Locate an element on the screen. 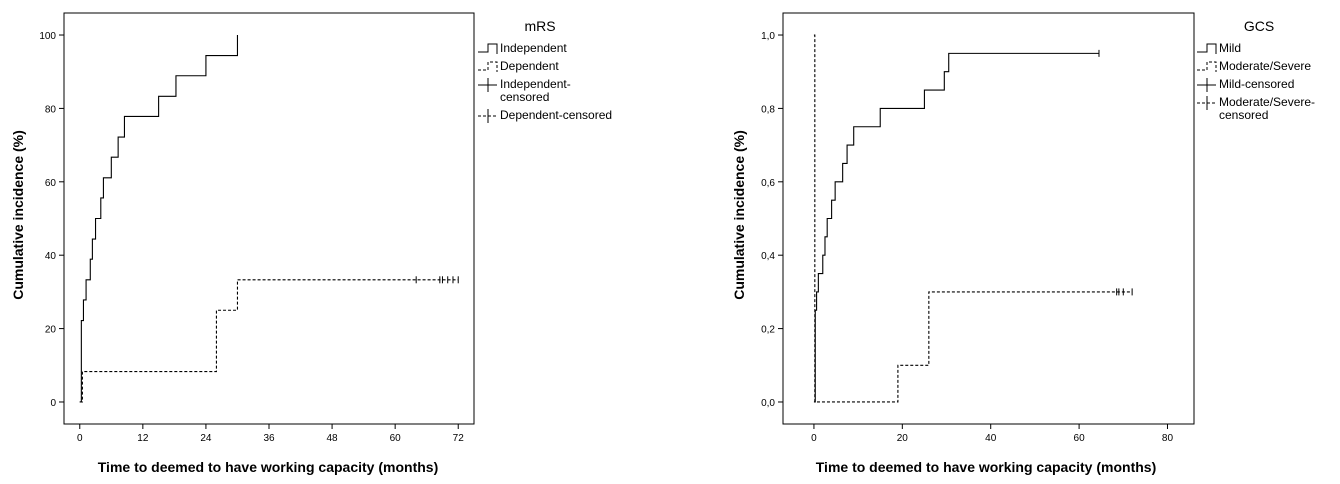  legend-entry-line: Dependent-censored is located at coordinates (556, 115).